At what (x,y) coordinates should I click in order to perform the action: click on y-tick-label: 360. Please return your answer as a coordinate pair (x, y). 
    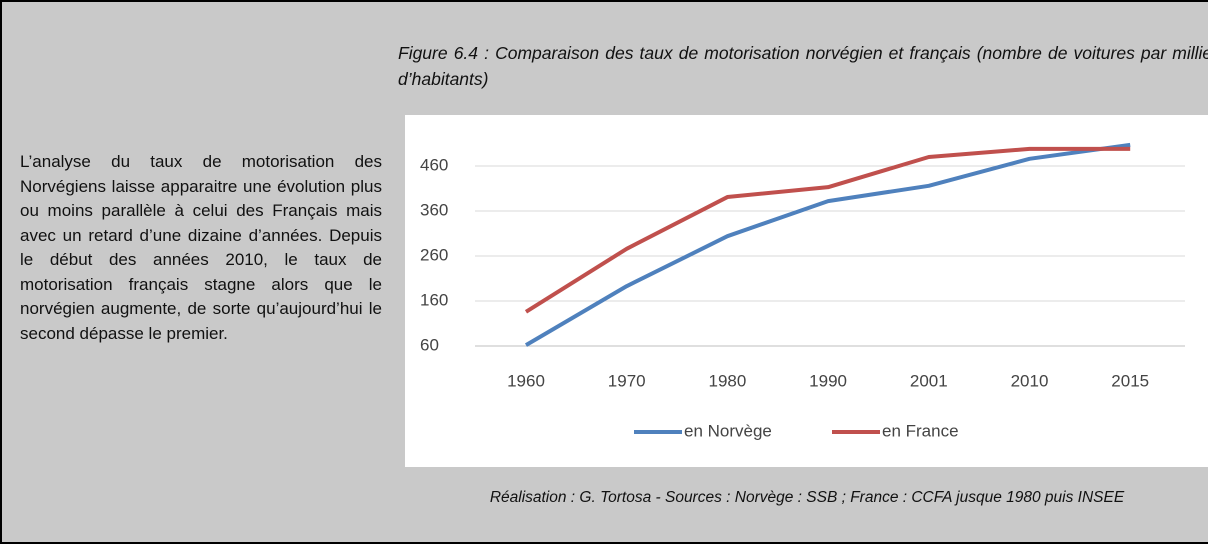
    Looking at the image, I should click on (434, 209).